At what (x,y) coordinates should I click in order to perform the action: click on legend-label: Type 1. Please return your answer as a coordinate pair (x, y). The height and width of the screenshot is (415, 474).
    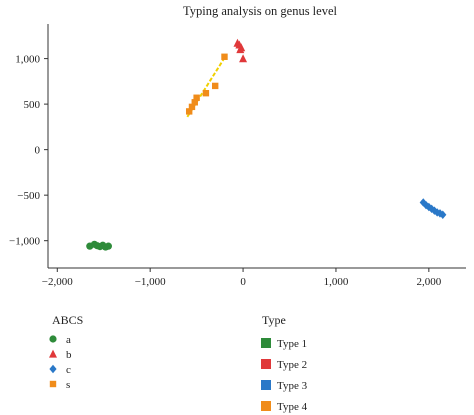
    Looking at the image, I should click on (292, 344).